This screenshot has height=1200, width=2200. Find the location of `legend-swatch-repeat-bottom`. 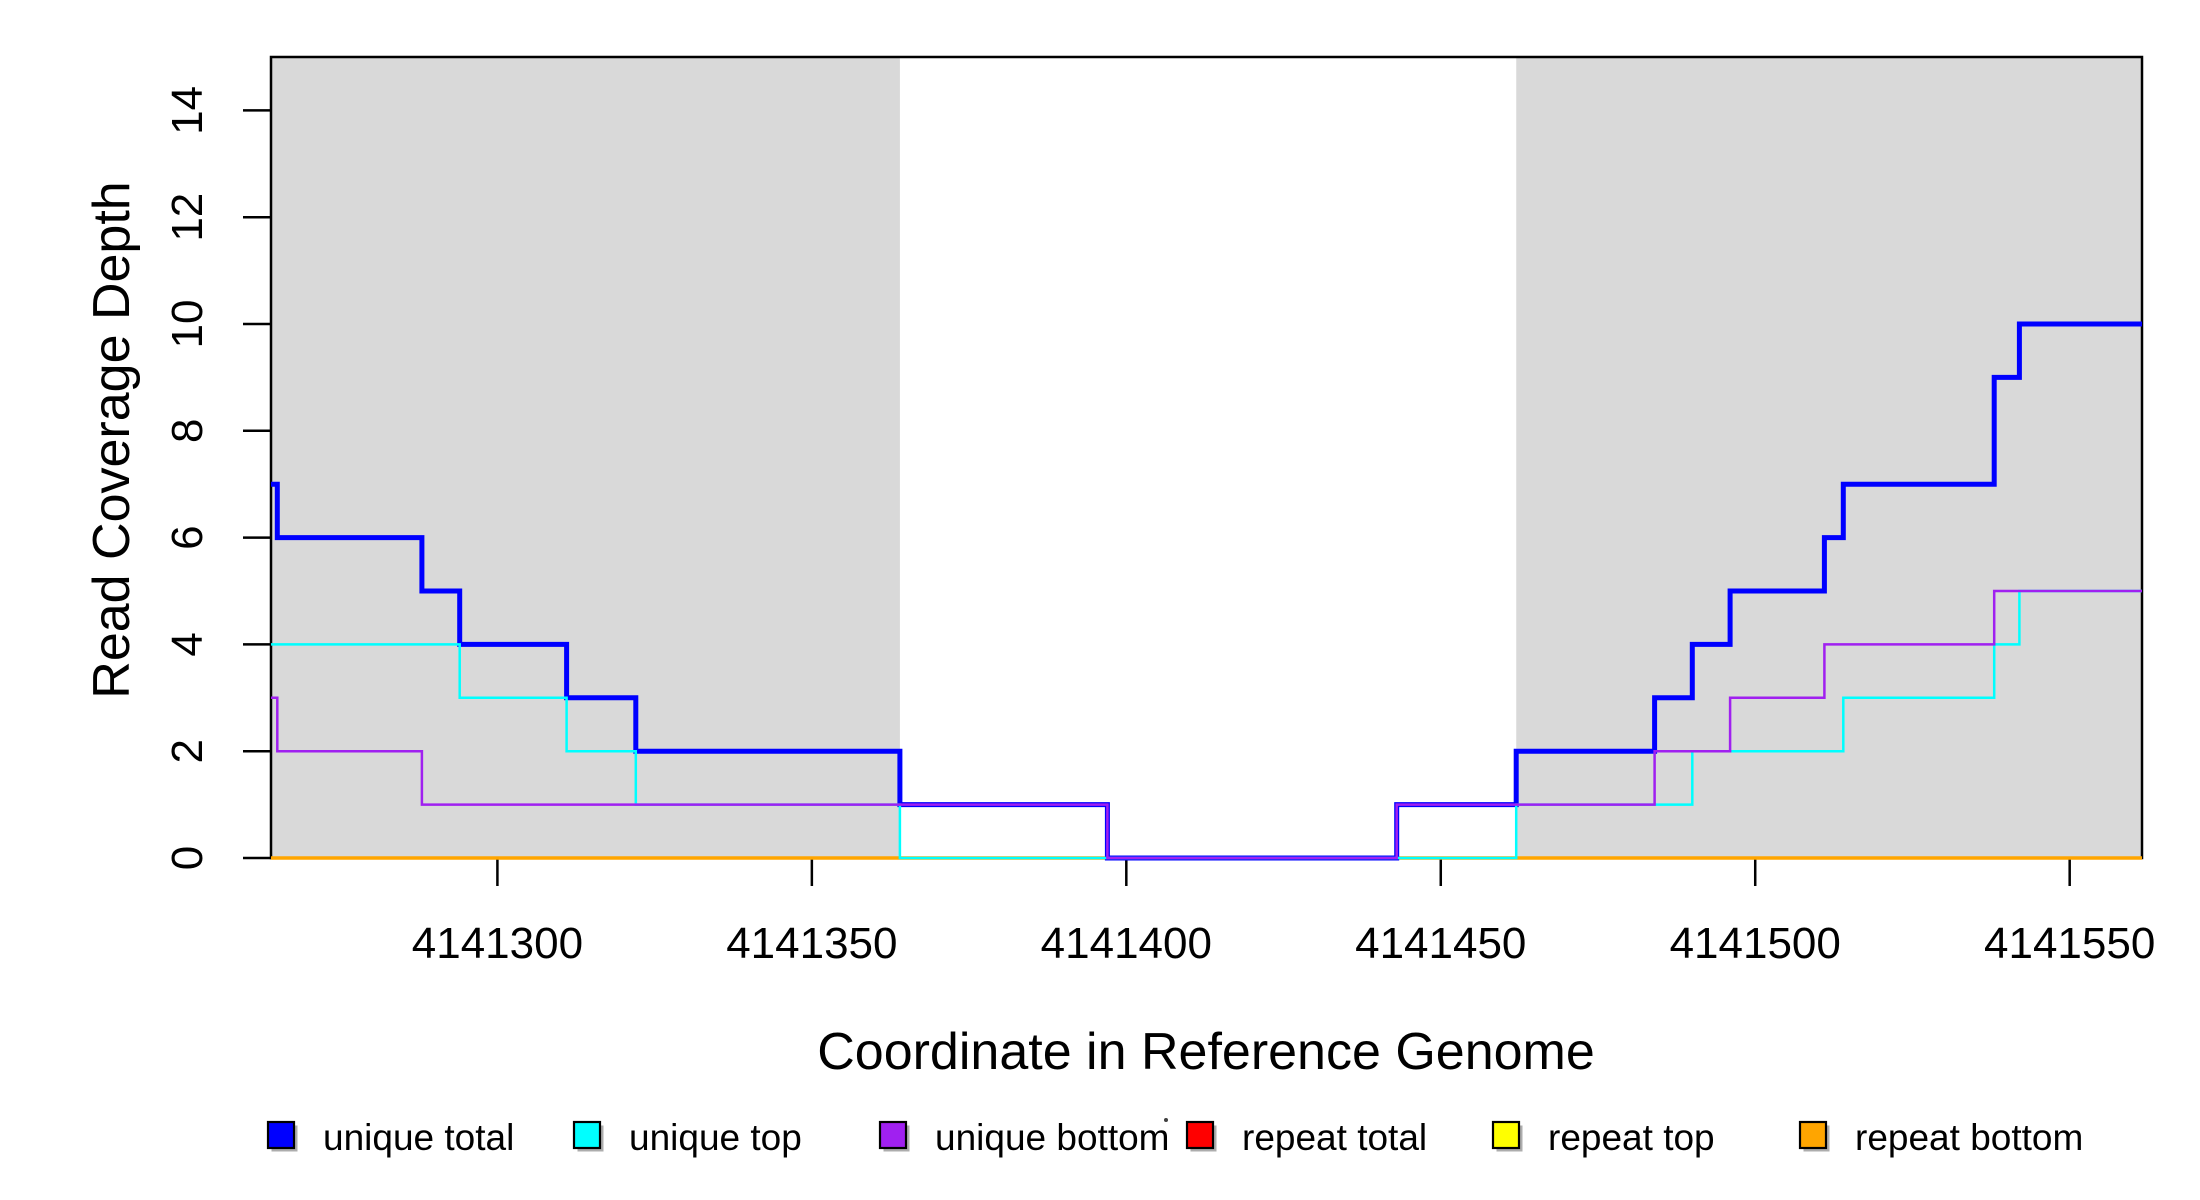

legend-swatch-repeat-bottom is located at coordinates (1813, 1135).